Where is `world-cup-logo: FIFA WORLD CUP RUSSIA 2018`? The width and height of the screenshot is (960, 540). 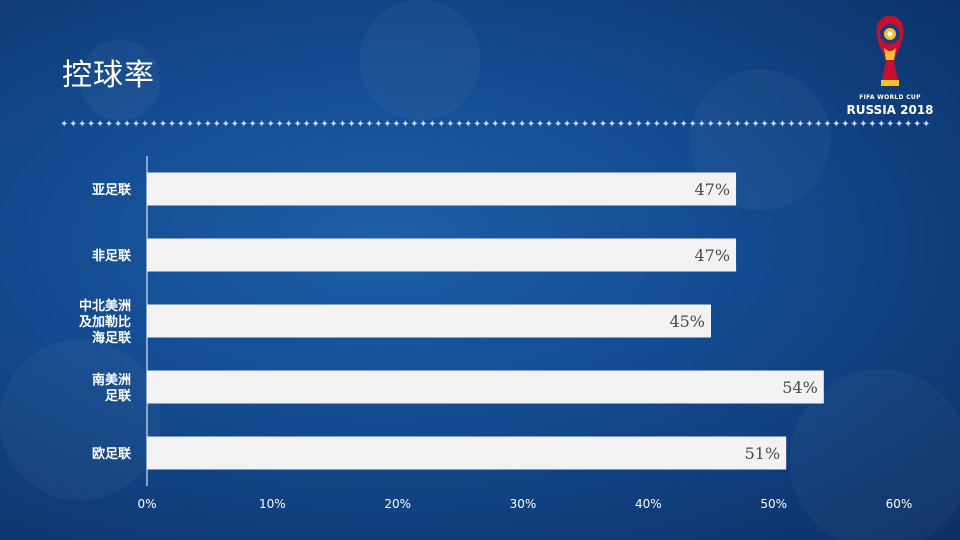
world-cup-logo: FIFA WORLD CUP RUSSIA 2018 is located at coordinates (890, 65).